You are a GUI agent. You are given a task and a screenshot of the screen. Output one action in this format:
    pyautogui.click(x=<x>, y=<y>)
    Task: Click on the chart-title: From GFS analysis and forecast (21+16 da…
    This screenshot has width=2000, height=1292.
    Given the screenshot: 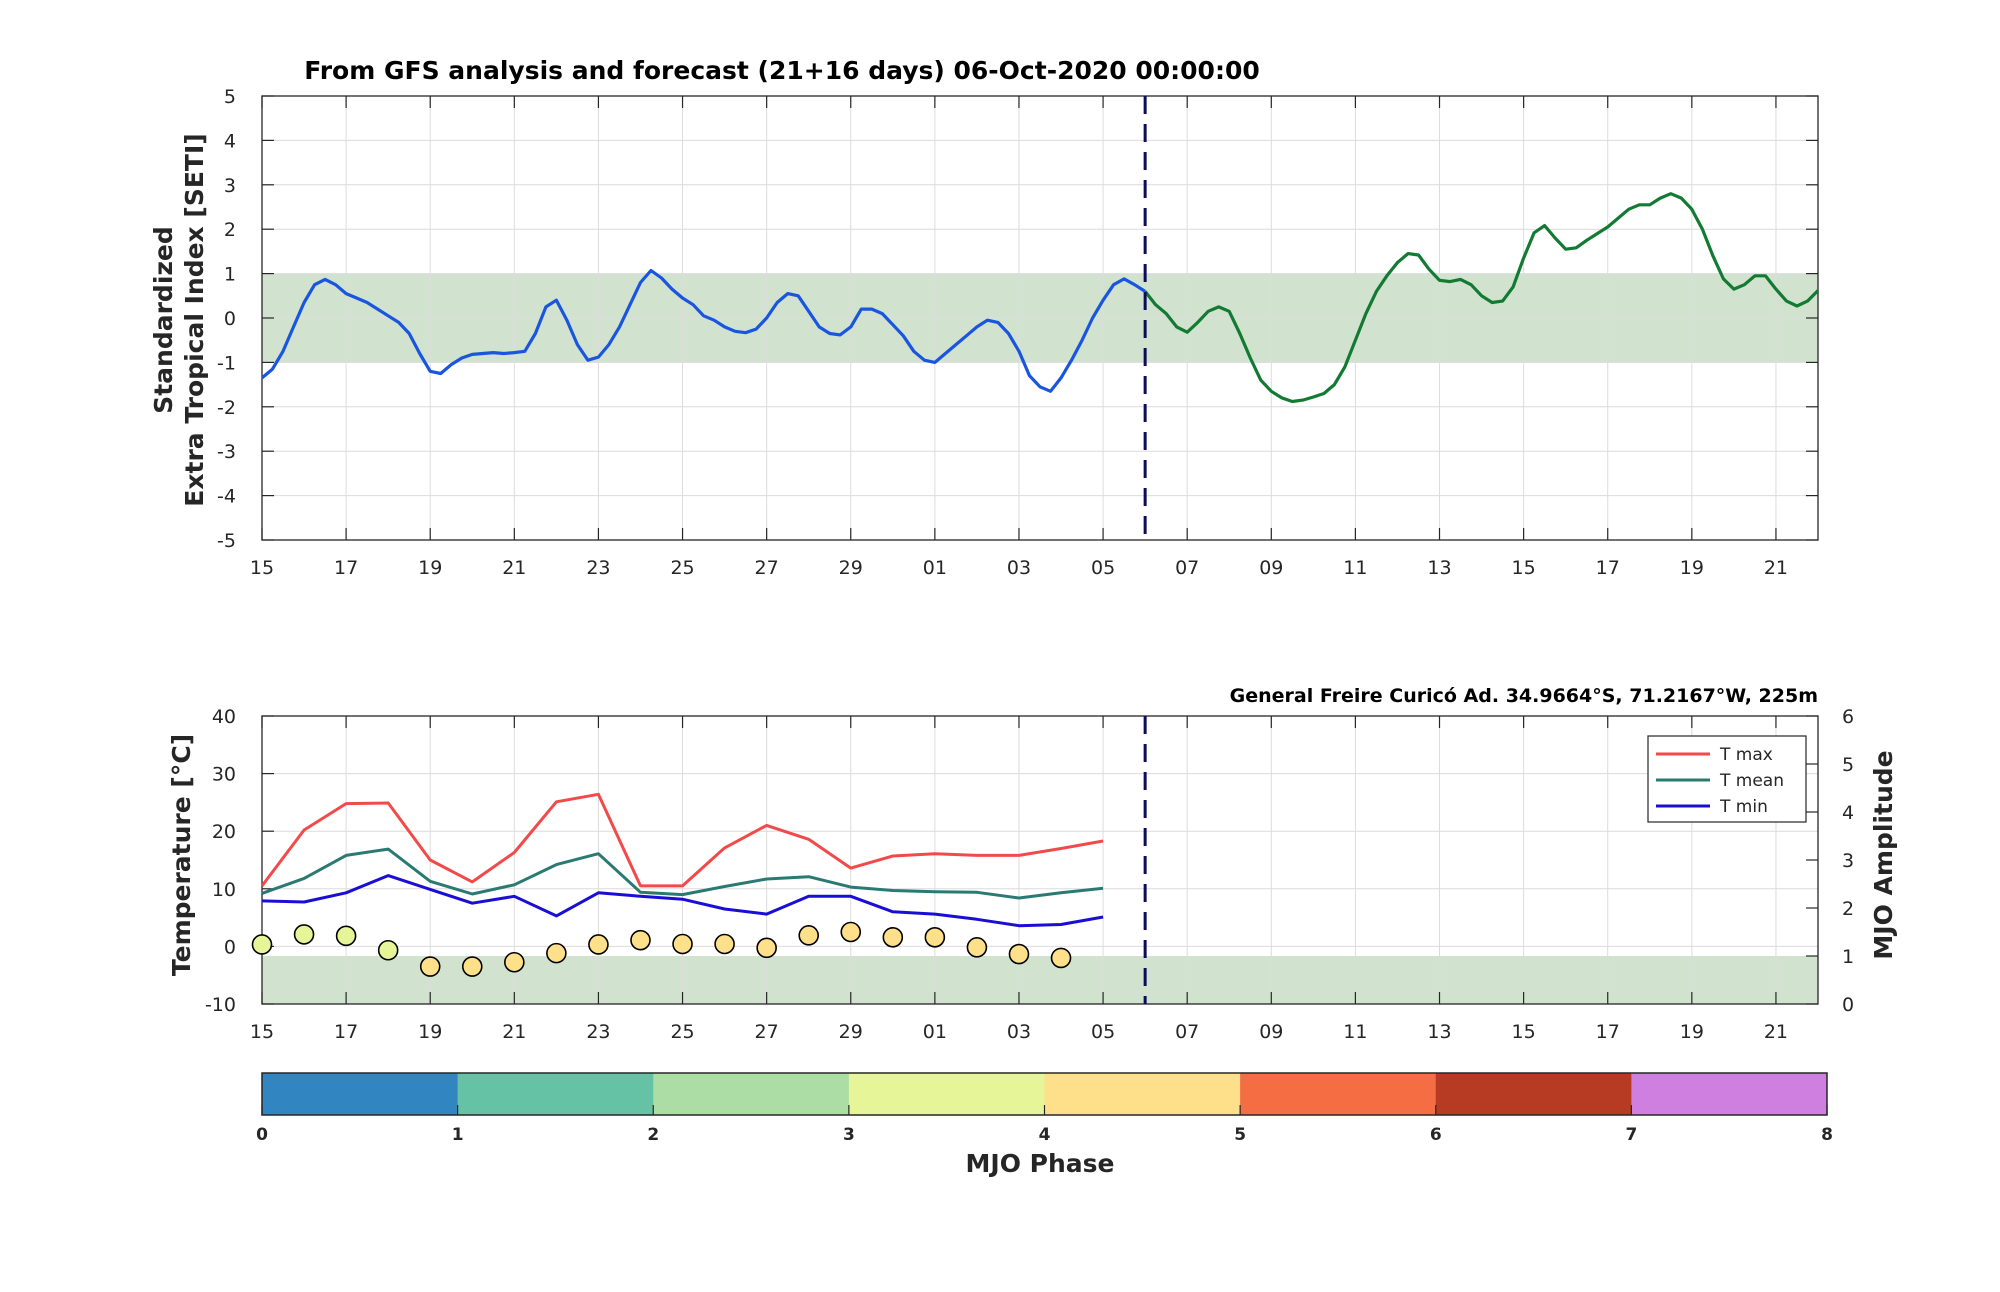 What is the action you would take?
    pyautogui.click(x=781, y=70)
    